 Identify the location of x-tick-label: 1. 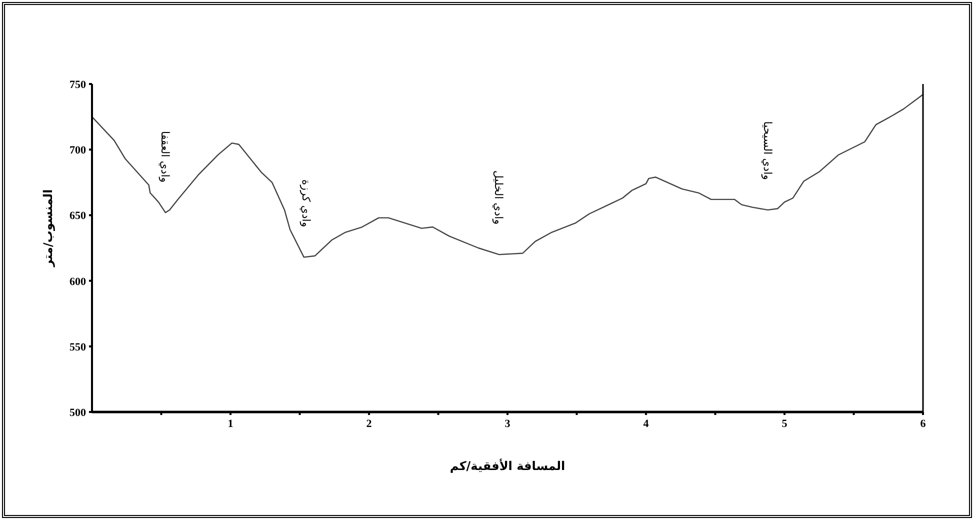
(231, 424).